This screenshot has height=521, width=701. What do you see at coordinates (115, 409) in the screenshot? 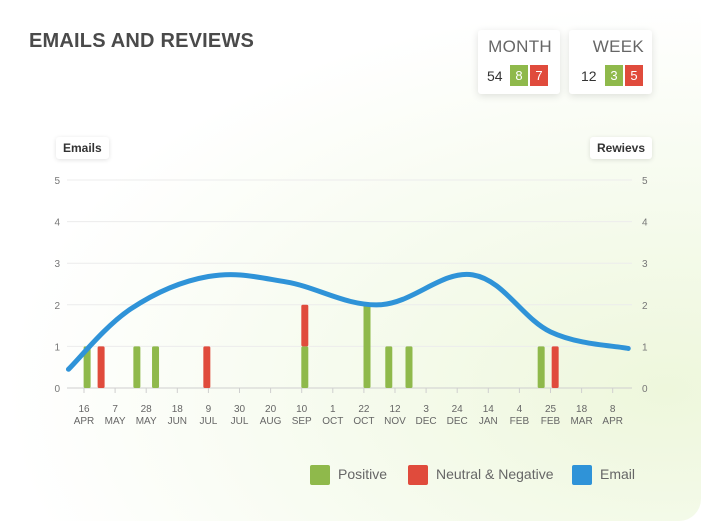
I see `x-tick-day-label: 7` at bounding box center [115, 409].